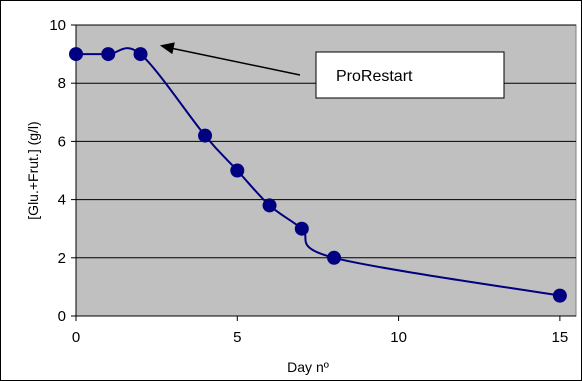  Describe the element at coordinates (320, 337) in the screenshot. I see `x-tick-labels: 0 5 10 15` at that location.